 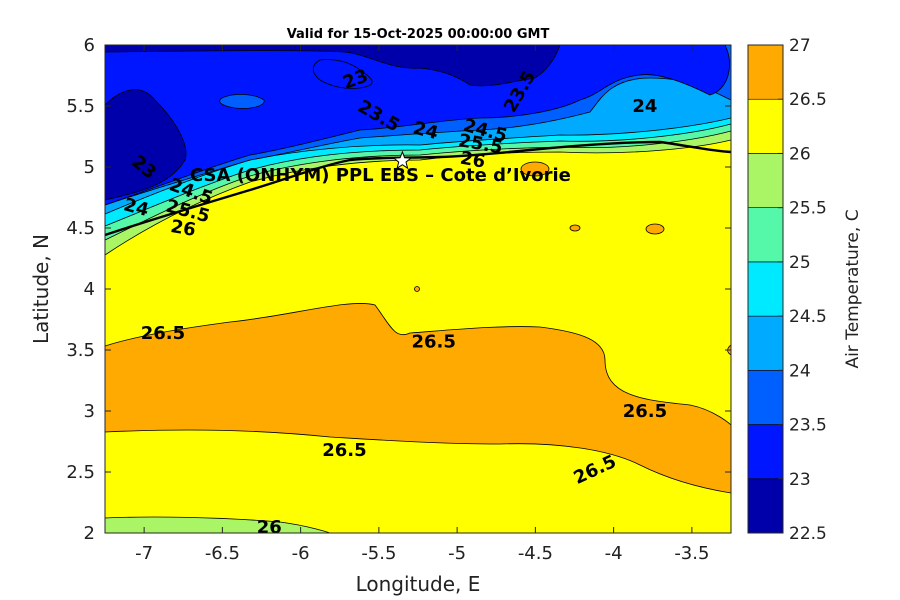 What do you see at coordinates (457, 553) in the screenshot?
I see `x-tick-label: -5` at bounding box center [457, 553].